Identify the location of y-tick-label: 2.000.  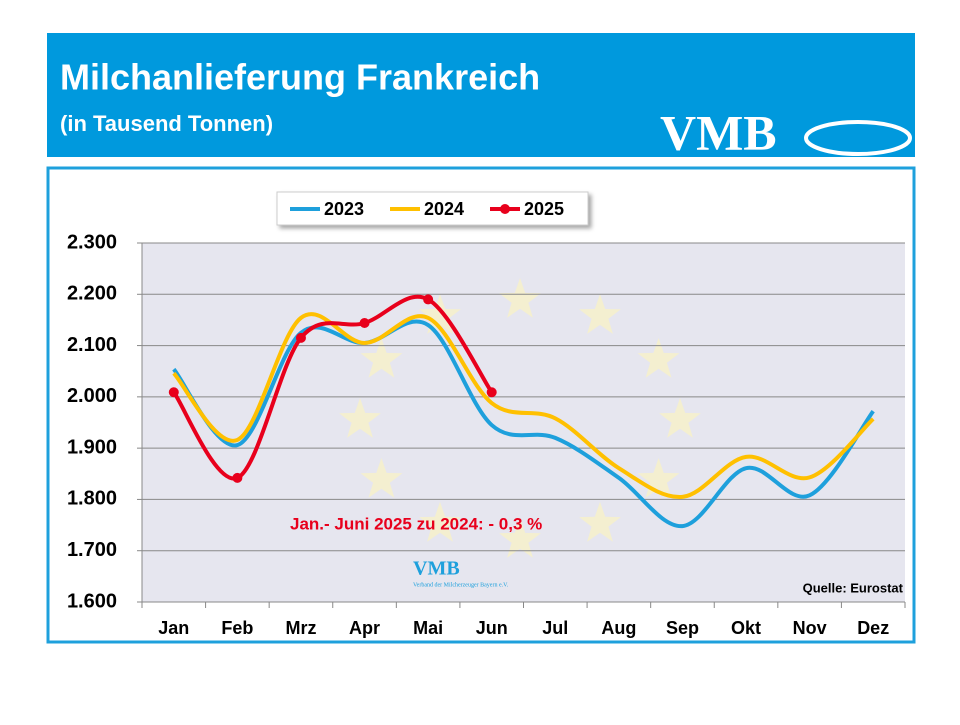
(92, 396).